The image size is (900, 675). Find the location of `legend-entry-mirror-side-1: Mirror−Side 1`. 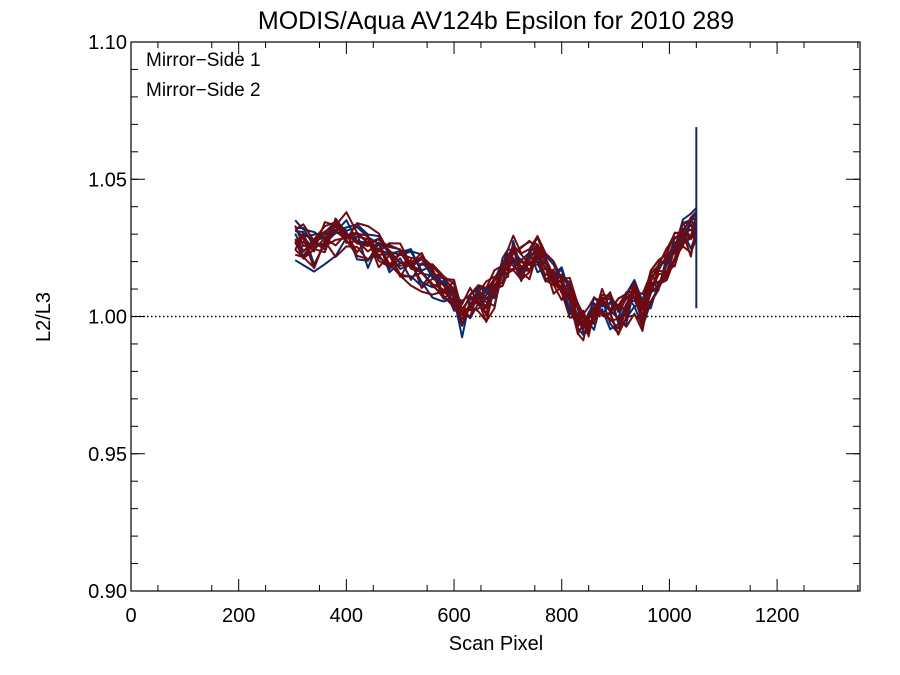

legend-entry-mirror-side-1: Mirror−Side 1 is located at coordinates (203, 60).